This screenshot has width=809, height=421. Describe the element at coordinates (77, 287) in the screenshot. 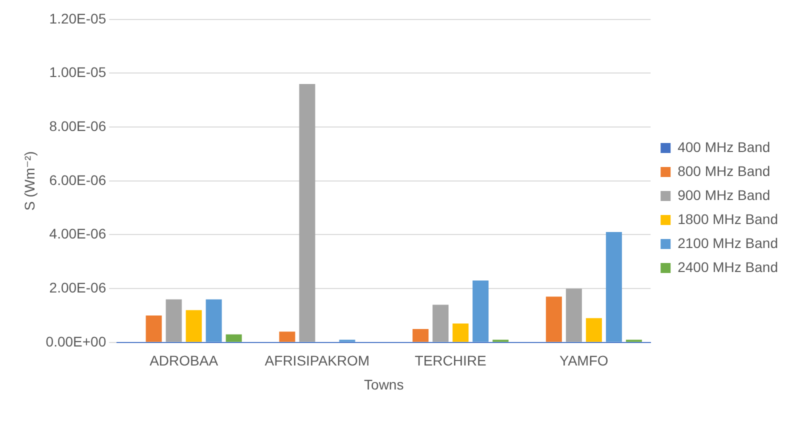

I see `y-tick-label: 2.00E-06` at that location.